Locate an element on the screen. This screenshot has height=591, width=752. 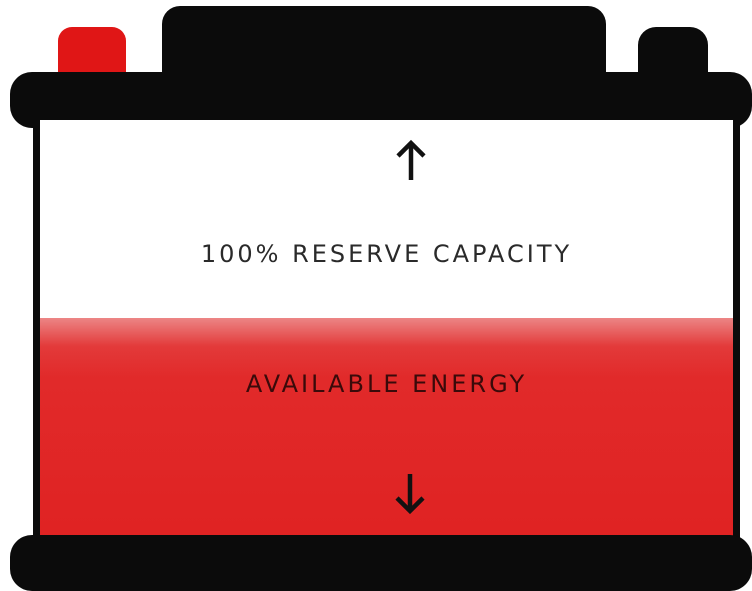
battery-base is located at coordinates (381, 563).